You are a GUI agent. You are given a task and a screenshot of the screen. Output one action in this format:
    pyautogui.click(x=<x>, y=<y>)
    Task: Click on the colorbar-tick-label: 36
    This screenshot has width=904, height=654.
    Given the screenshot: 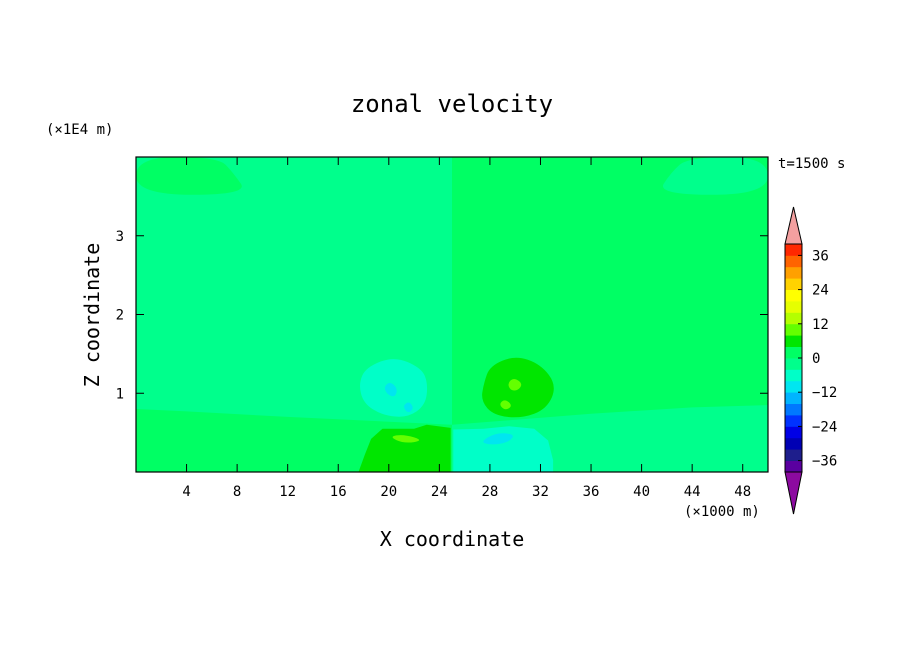 What is the action you would take?
    pyautogui.click(x=820, y=256)
    